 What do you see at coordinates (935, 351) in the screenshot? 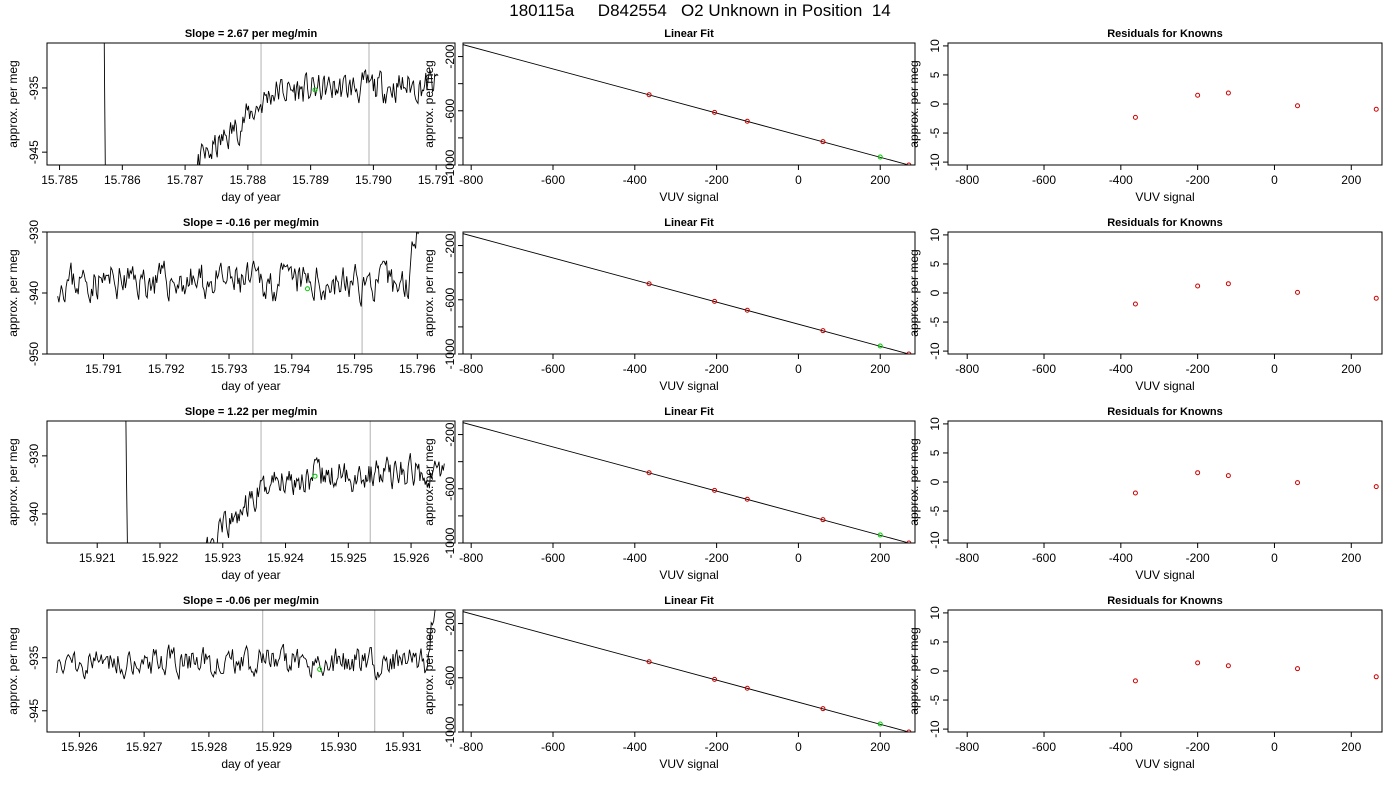
I see `y-tick-label: -10` at bounding box center [935, 351].